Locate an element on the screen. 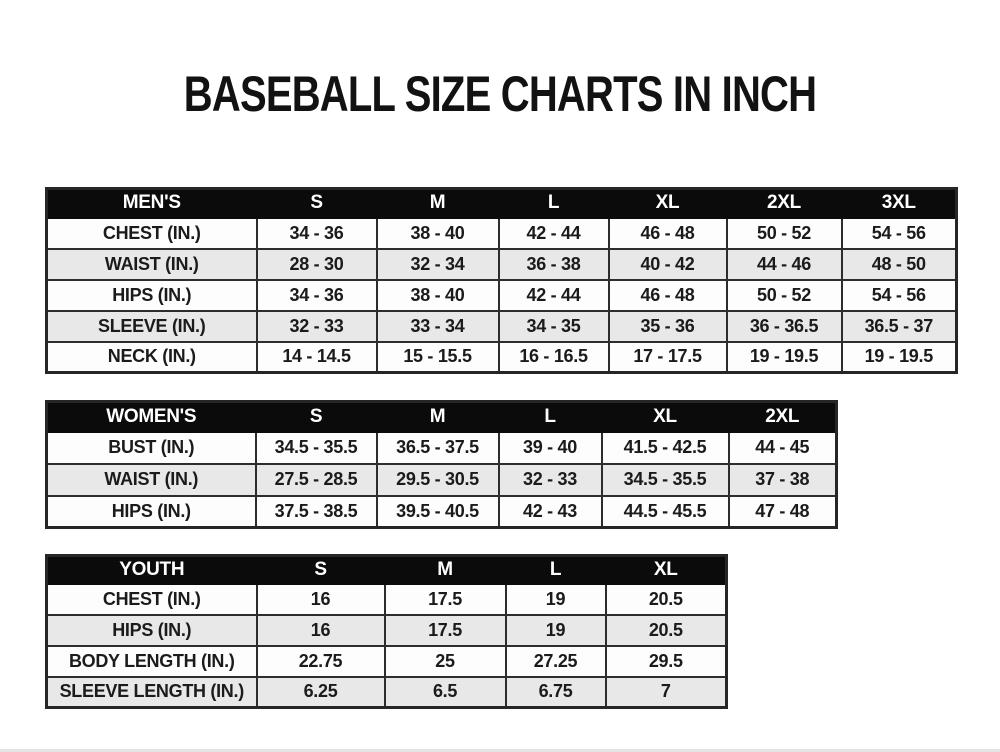 This screenshot has height=752, width=1000. youth-table-row: BODY LENGTH (IN.) 22.75 25 27.25 29.5 is located at coordinates (386, 661).